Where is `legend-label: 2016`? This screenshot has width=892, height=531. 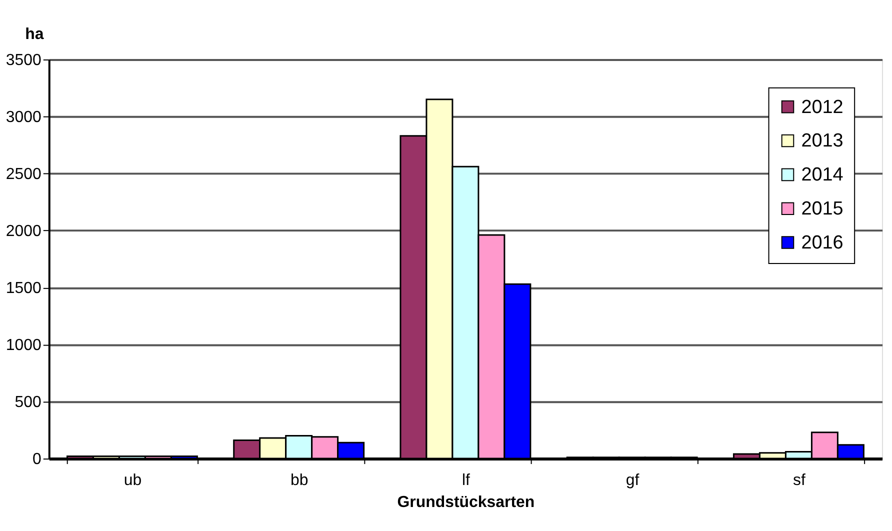 legend-label: 2016 is located at coordinates (822, 243).